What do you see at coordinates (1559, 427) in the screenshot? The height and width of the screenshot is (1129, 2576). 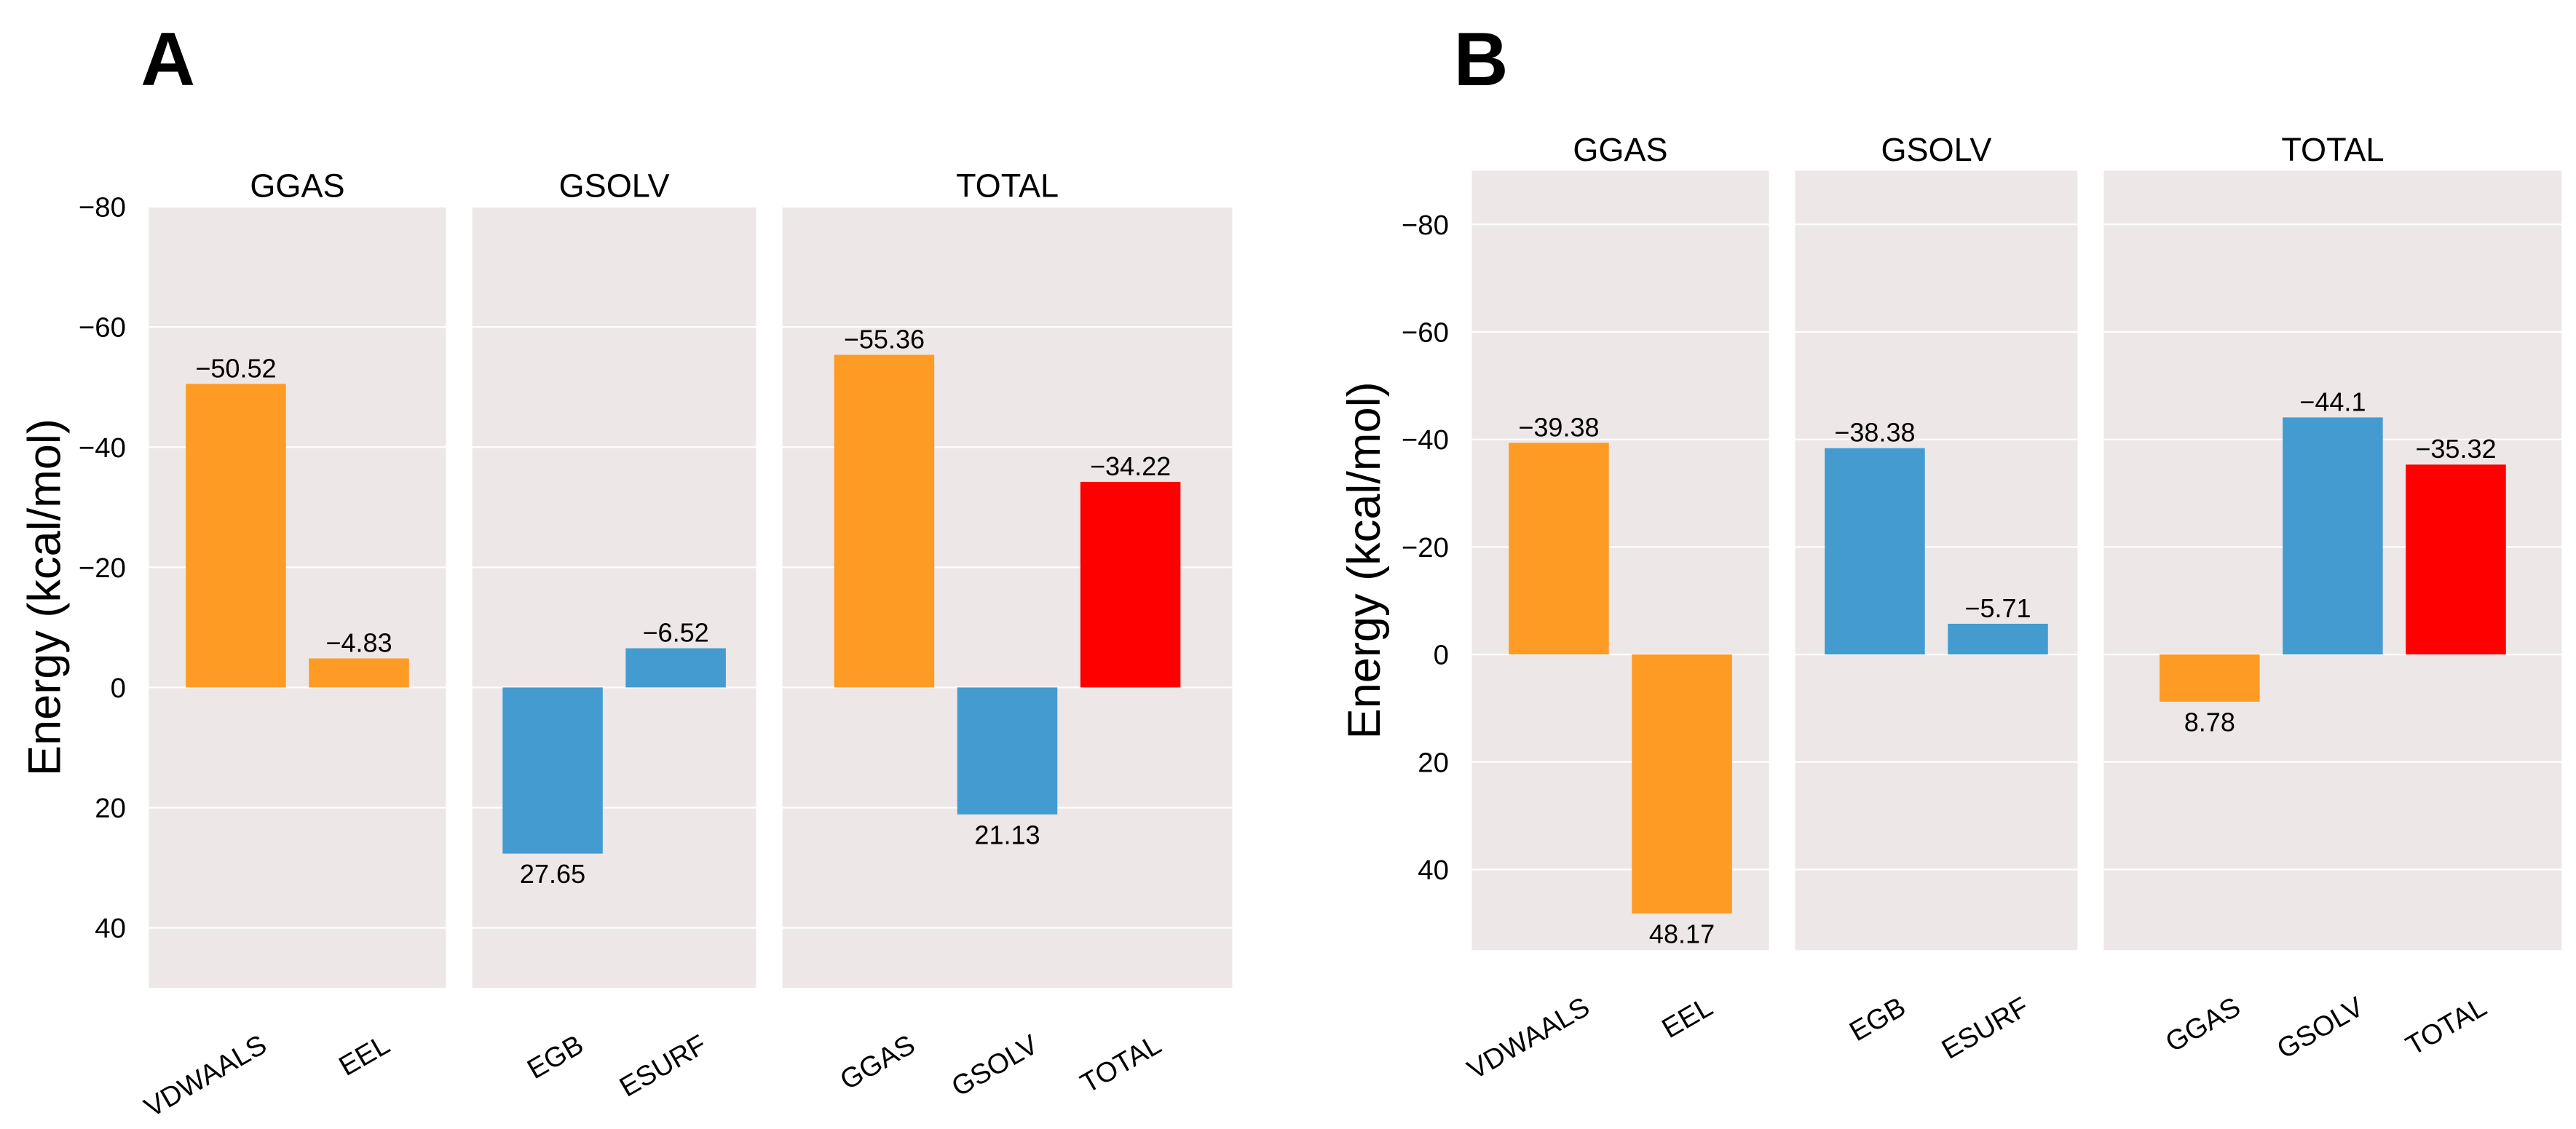 I see `value-label: −39.38` at bounding box center [1559, 427].